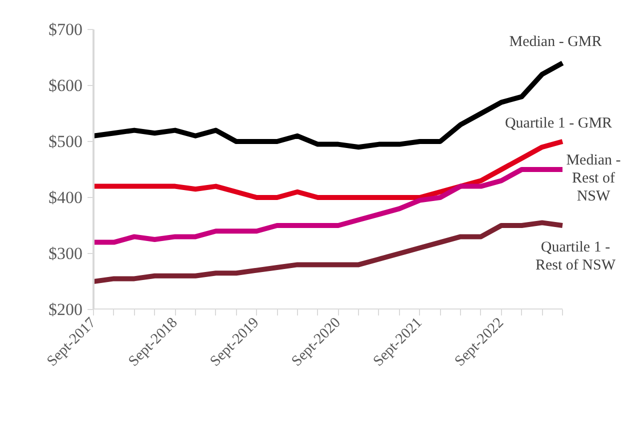 This screenshot has height=443, width=635. I want to click on series-label: Median - Rest of NSW, so click(593, 178).